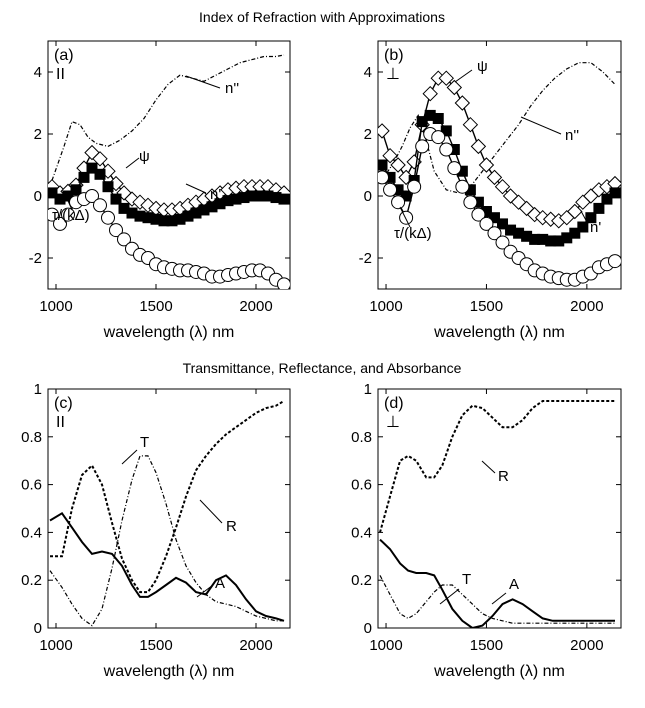 The width and height of the screenshot is (645, 708). Describe the element at coordinates (144, 156) in the screenshot. I see `annotation-label: ψ` at that location.